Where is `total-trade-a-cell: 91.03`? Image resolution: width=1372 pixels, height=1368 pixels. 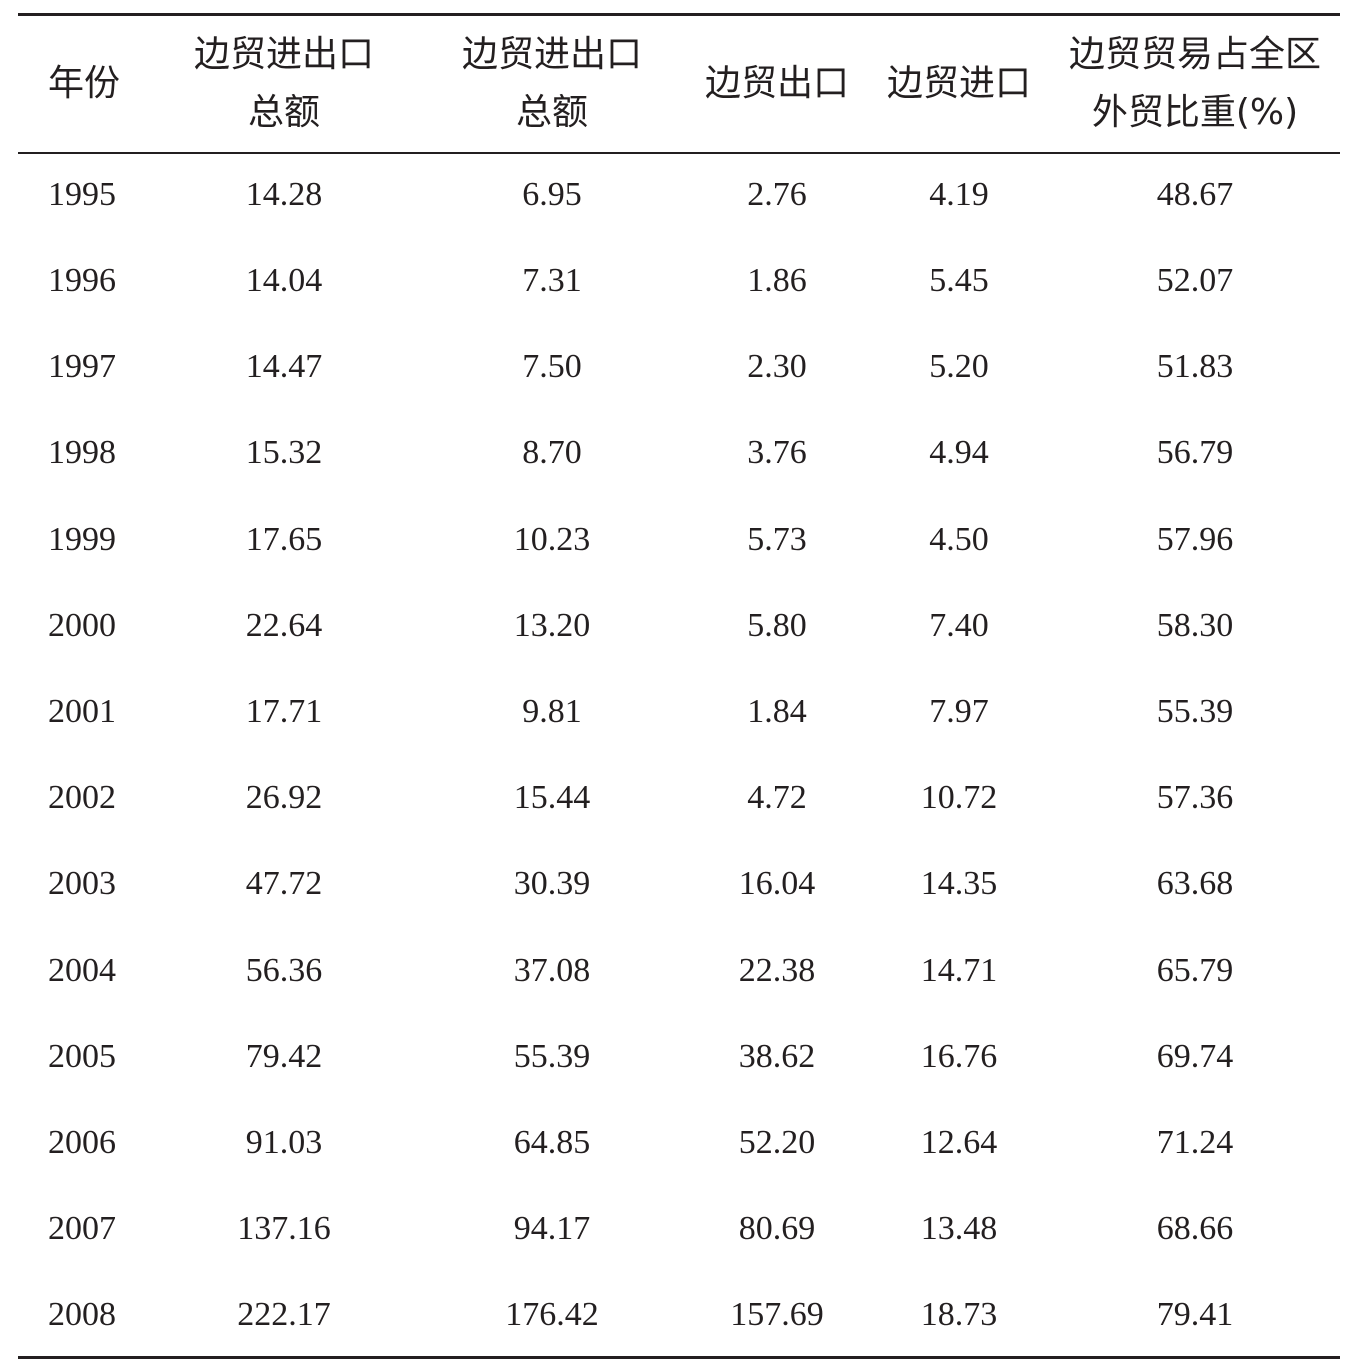
total-trade-a-cell: 91.03 is located at coordinates (284, 1142).